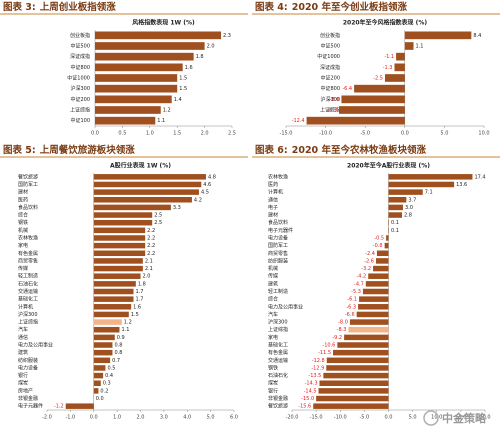 Image resolution: width=500 pixels, height=431 pixels. What do you see at coordinates (337, 338) in the screenshot?
I see `value-label: -9.2` at bounding box center [337, 338].